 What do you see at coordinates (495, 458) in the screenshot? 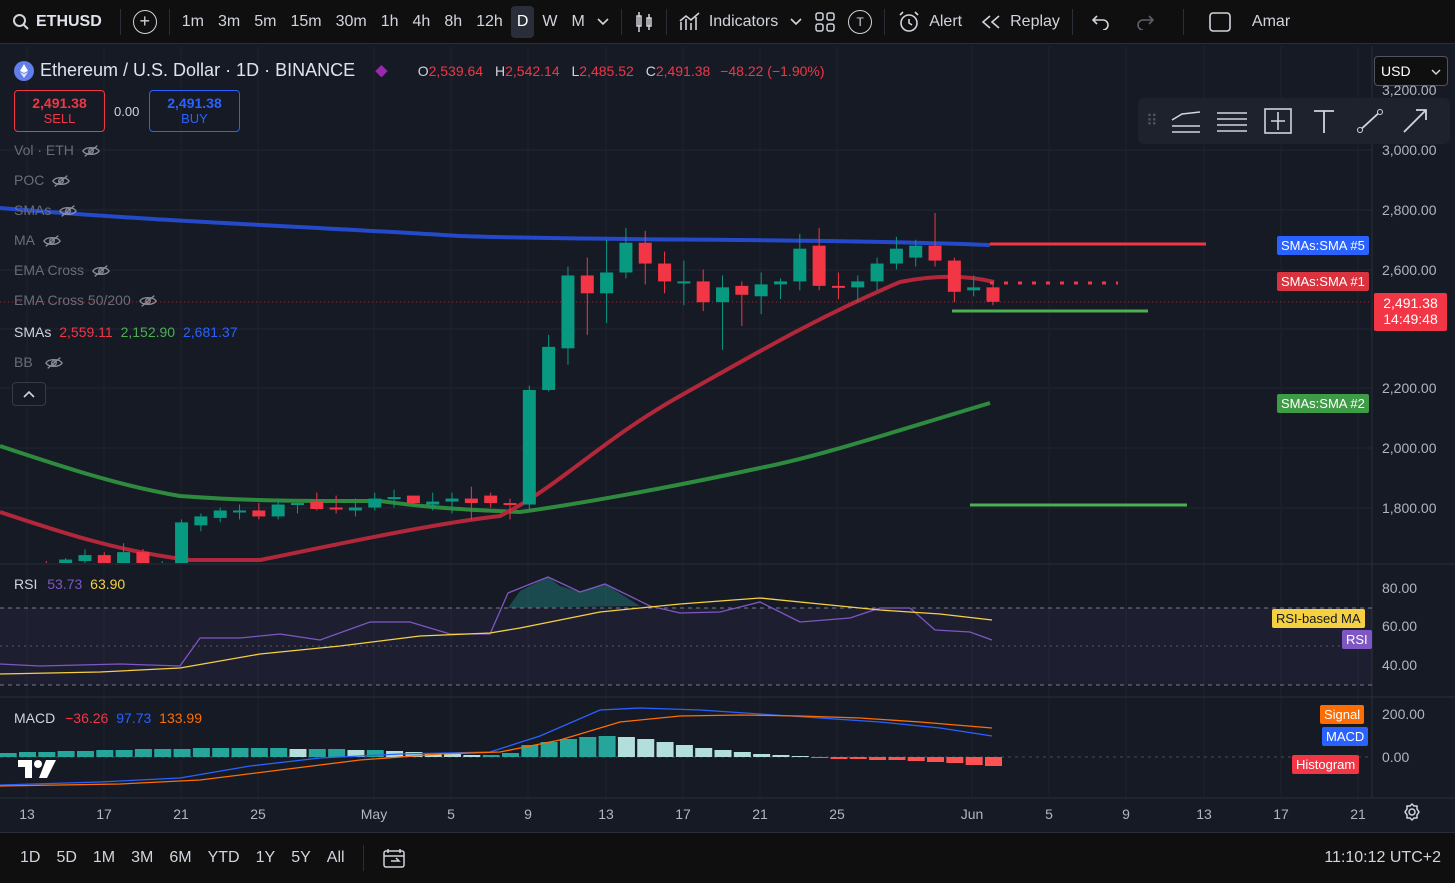
I see `sma2-line` at bounding box center [495, 458].